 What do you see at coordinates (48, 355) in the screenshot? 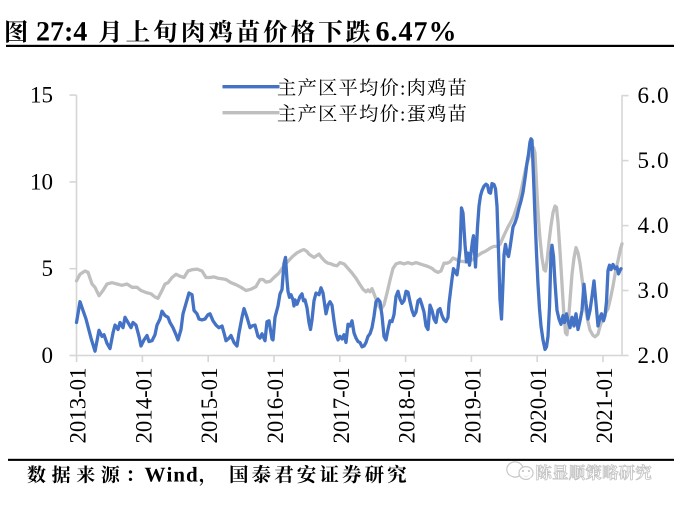
I see `svg-text: 0` at bounding box center [48, 355].